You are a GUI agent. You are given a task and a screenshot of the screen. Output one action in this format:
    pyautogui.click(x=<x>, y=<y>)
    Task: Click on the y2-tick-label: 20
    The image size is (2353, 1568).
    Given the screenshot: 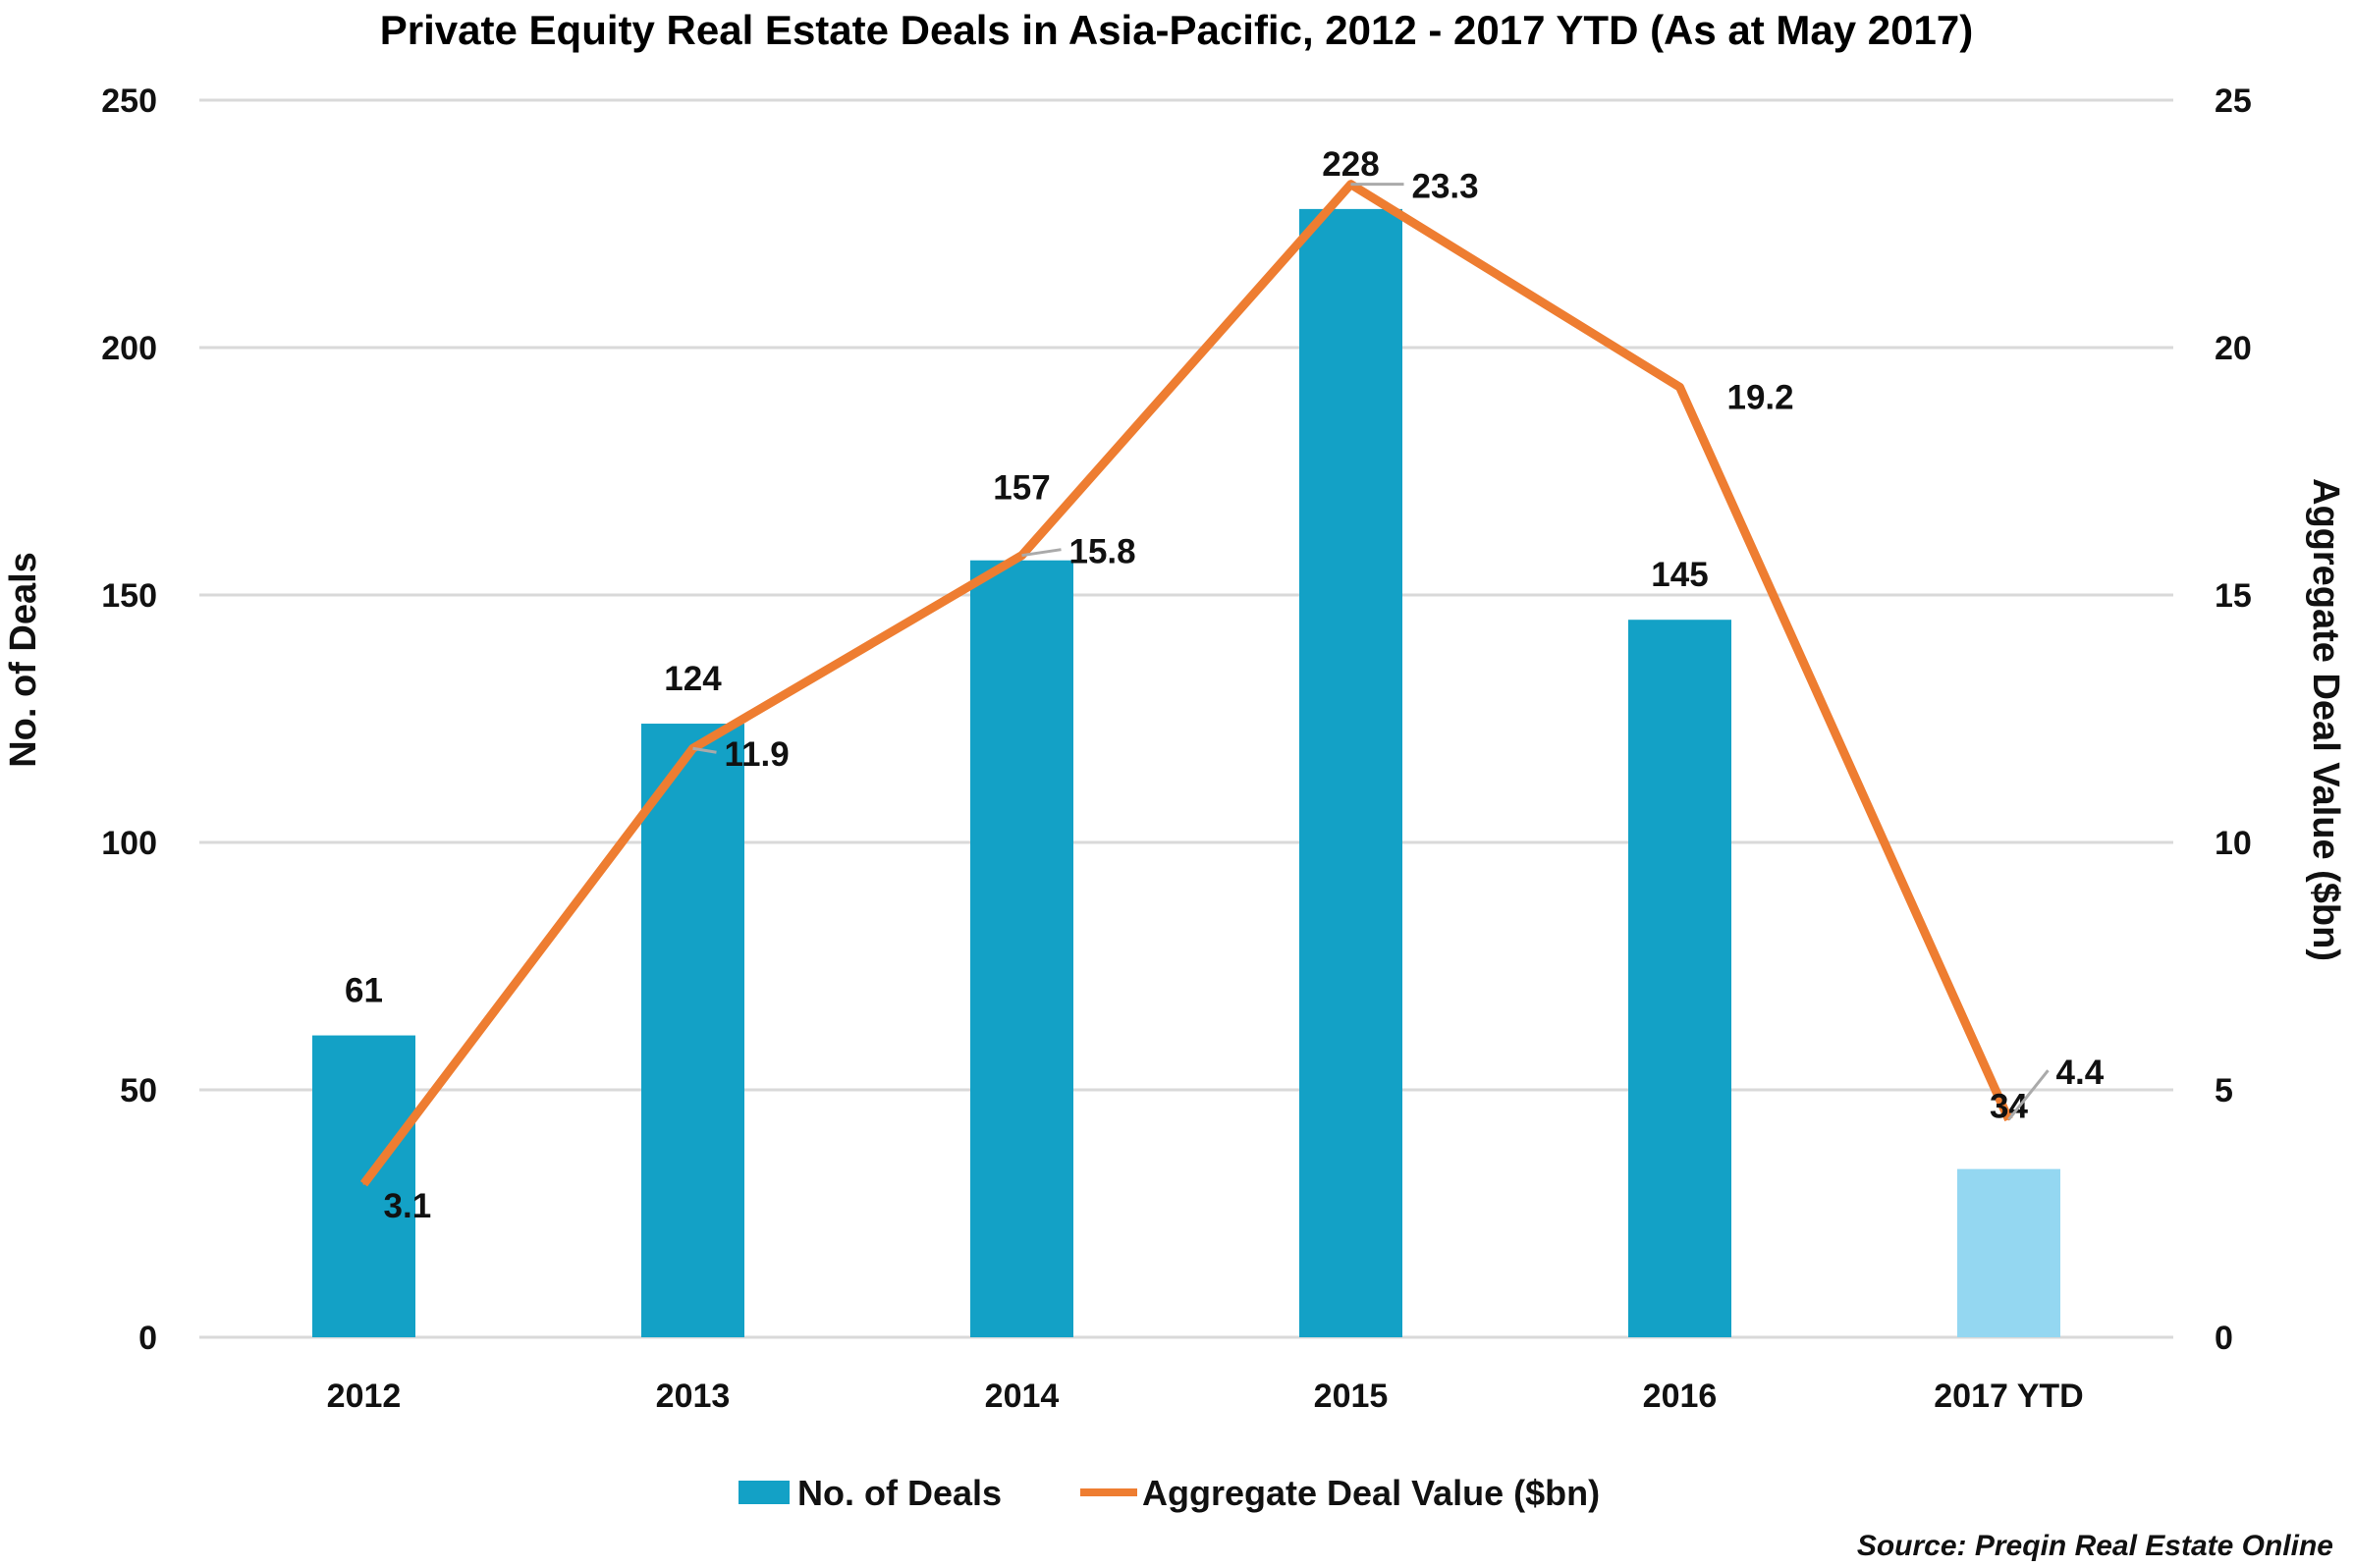 What is the action you would take?
    pyautogui.click(x=2233, y=348)
    